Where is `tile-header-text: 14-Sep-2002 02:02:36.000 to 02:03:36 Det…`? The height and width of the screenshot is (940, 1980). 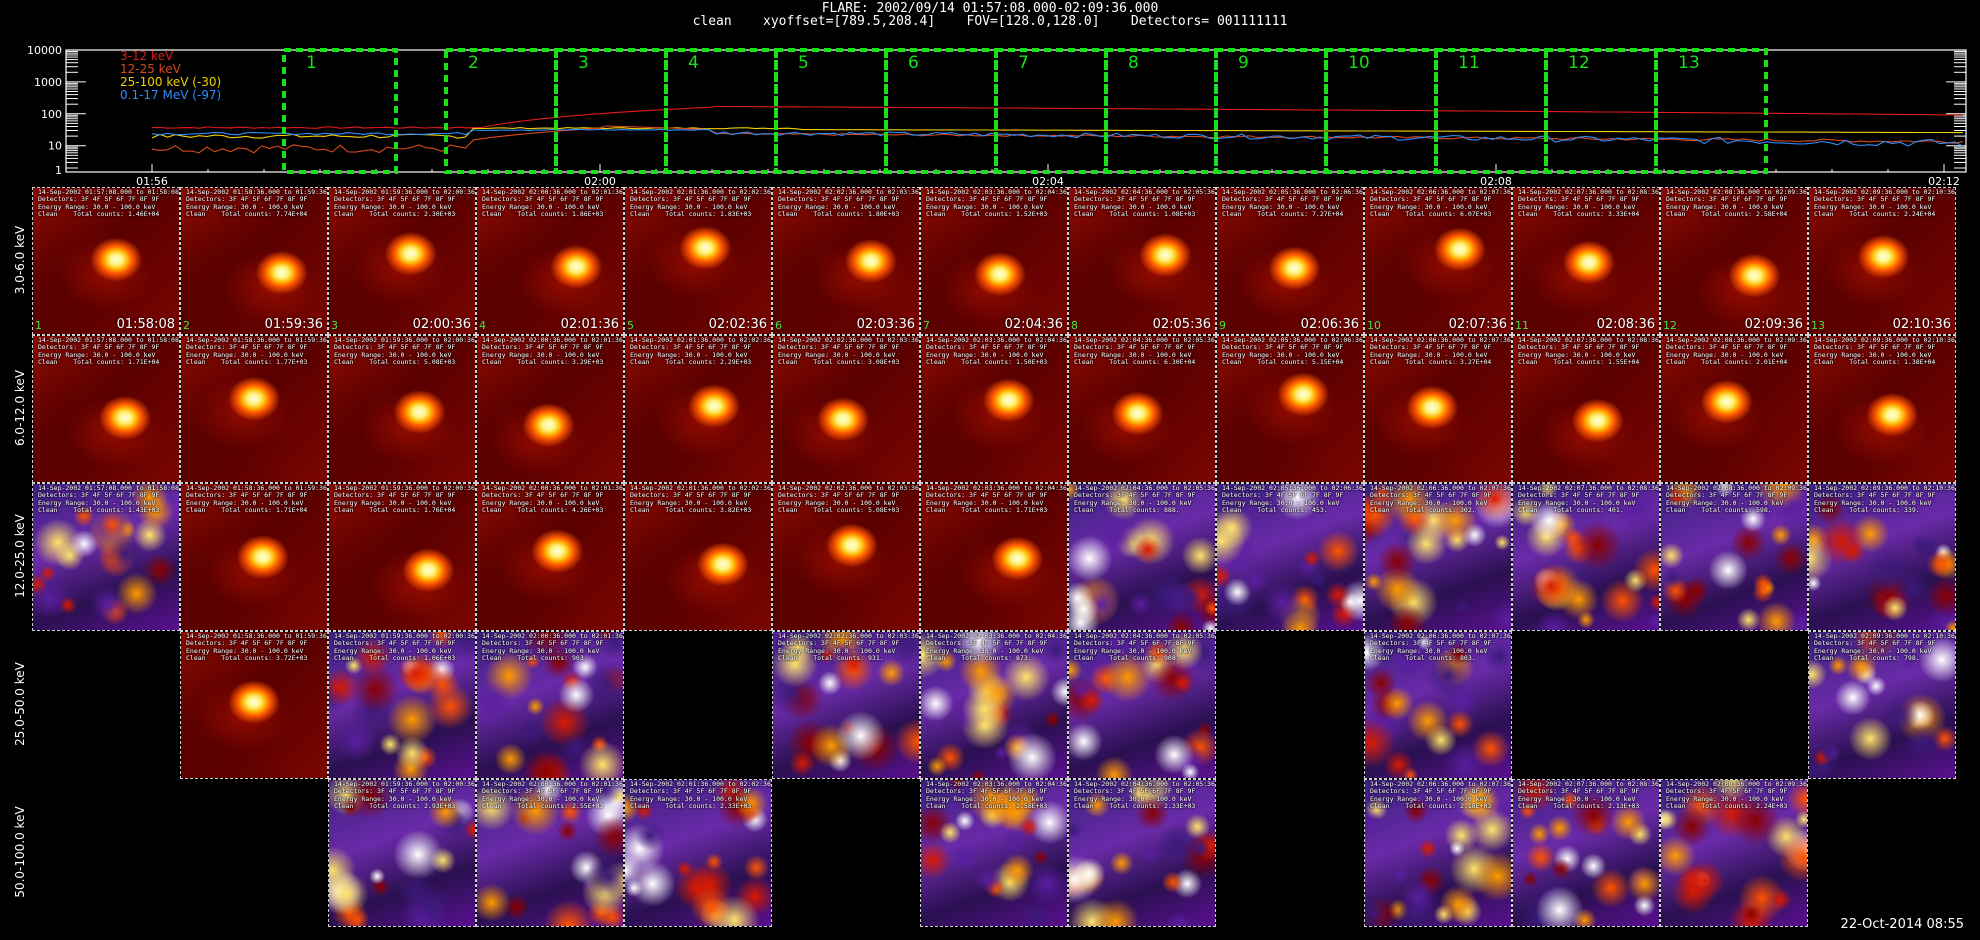 tile-header-text: 14-Sep-2002 02:02:36.000 to 02:03:36 Det… is located at coordinates (848, 499).